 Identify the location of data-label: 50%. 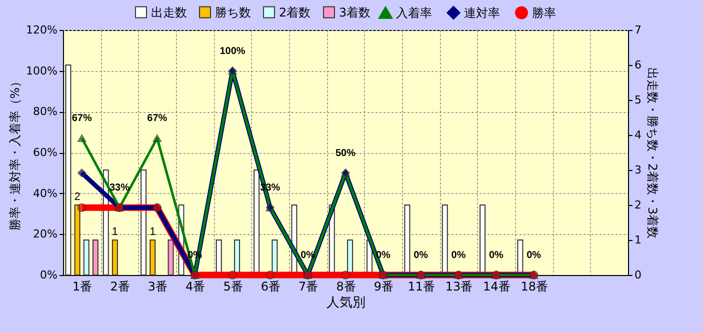
(345, 153).